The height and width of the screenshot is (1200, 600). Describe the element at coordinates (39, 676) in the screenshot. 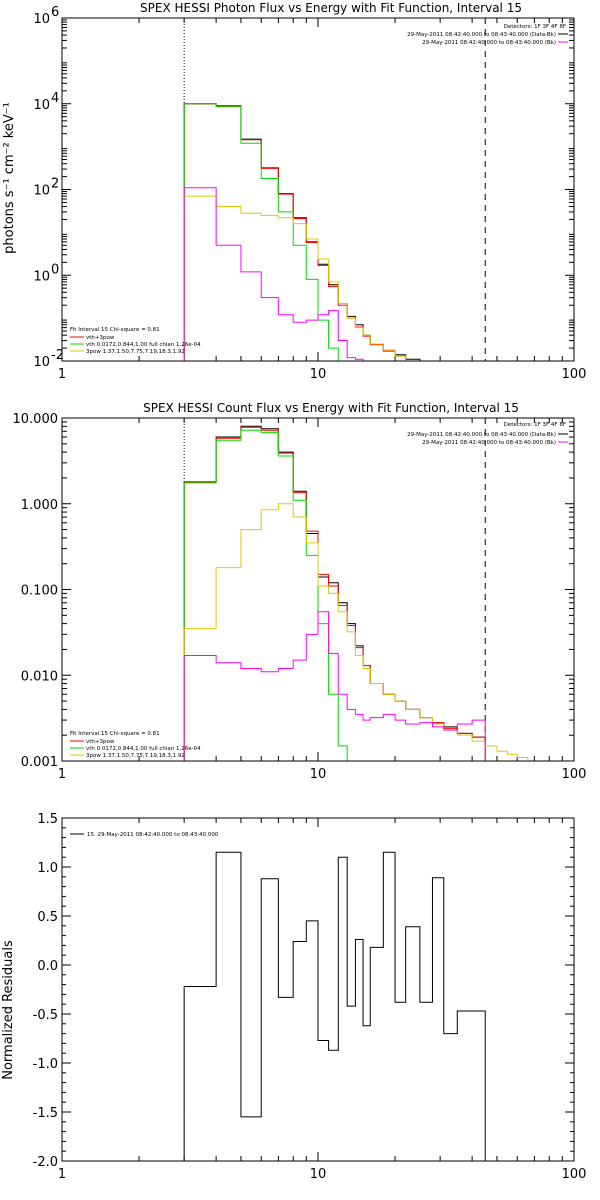

I see `count-flux-y-tick-label: 0.010` at that location.